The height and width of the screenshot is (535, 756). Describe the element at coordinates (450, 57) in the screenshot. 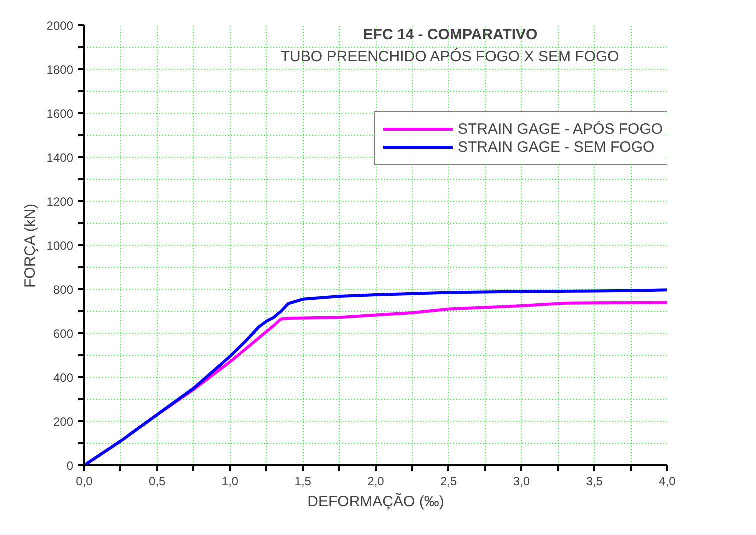

I see `text: TUBO PREENCHIDO APÓS FOGO X SEM FOGO` at that location.